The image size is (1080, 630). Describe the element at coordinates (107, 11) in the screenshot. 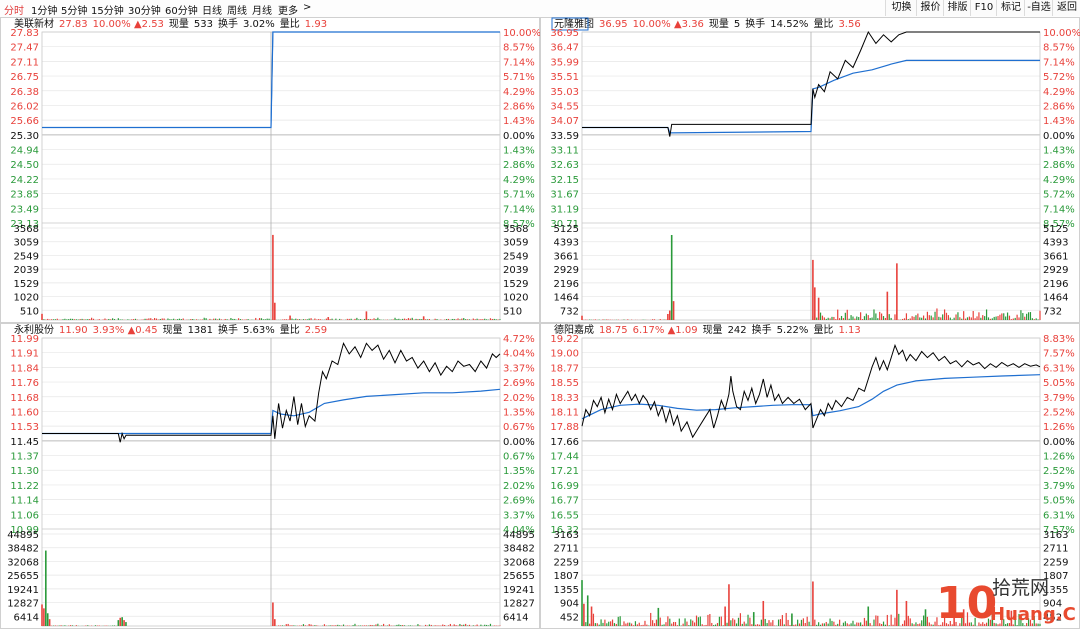

I see `tab-15min: 15分钟` at that location.